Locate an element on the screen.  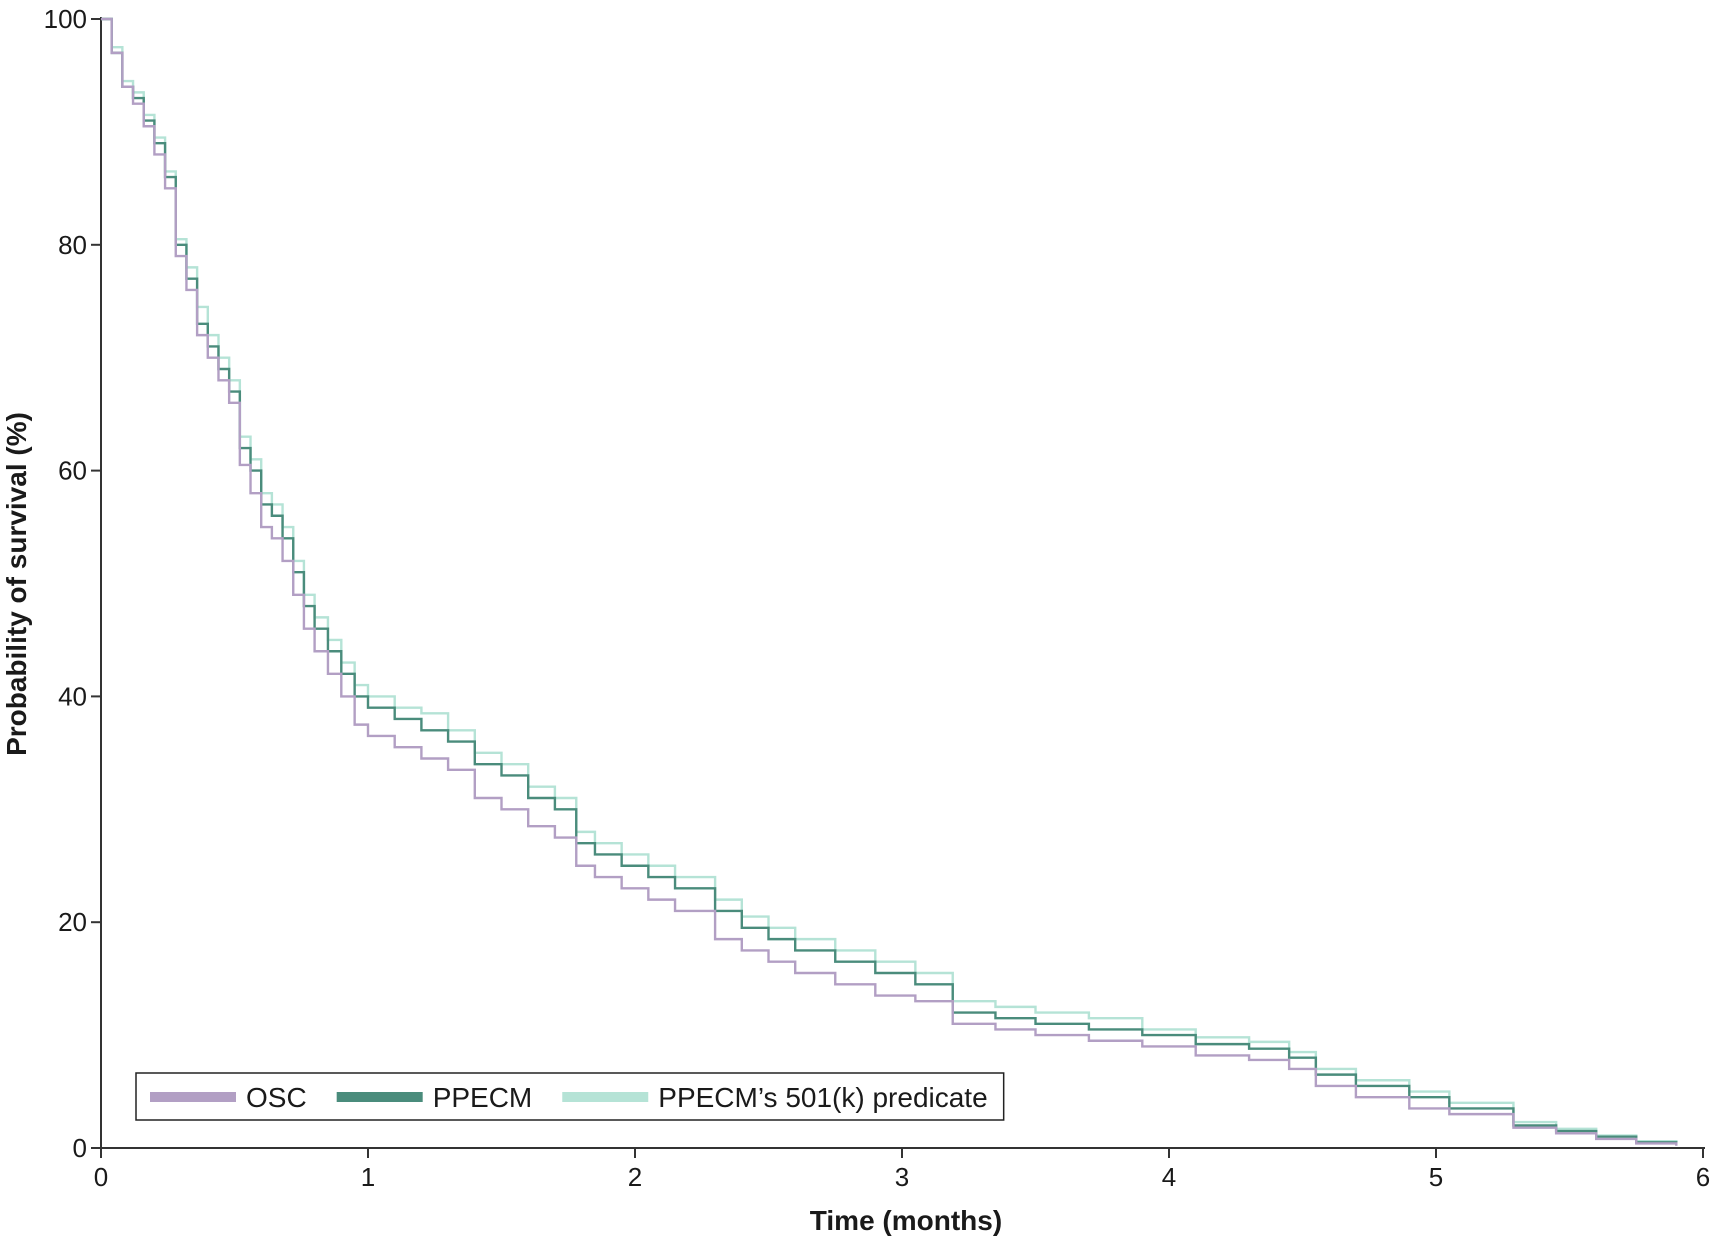
y-tick-label: 40 is located at coordinates (72, 696).